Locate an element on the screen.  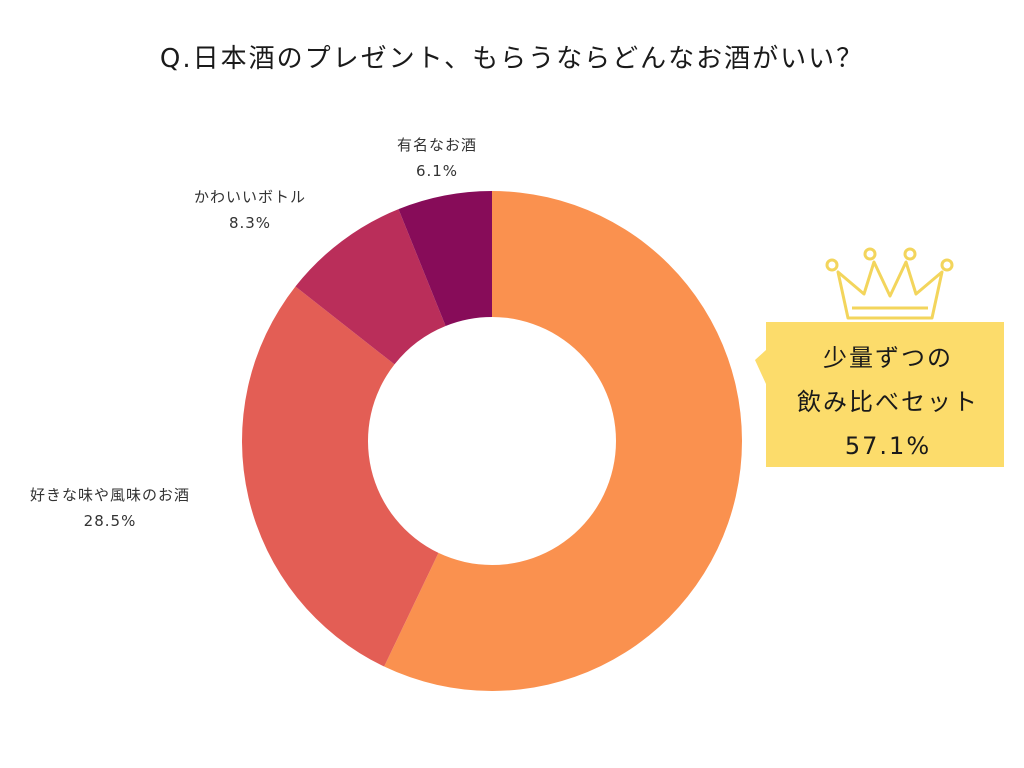
slice-label-2: かわいいボトル is located at coordinates (250, 197).